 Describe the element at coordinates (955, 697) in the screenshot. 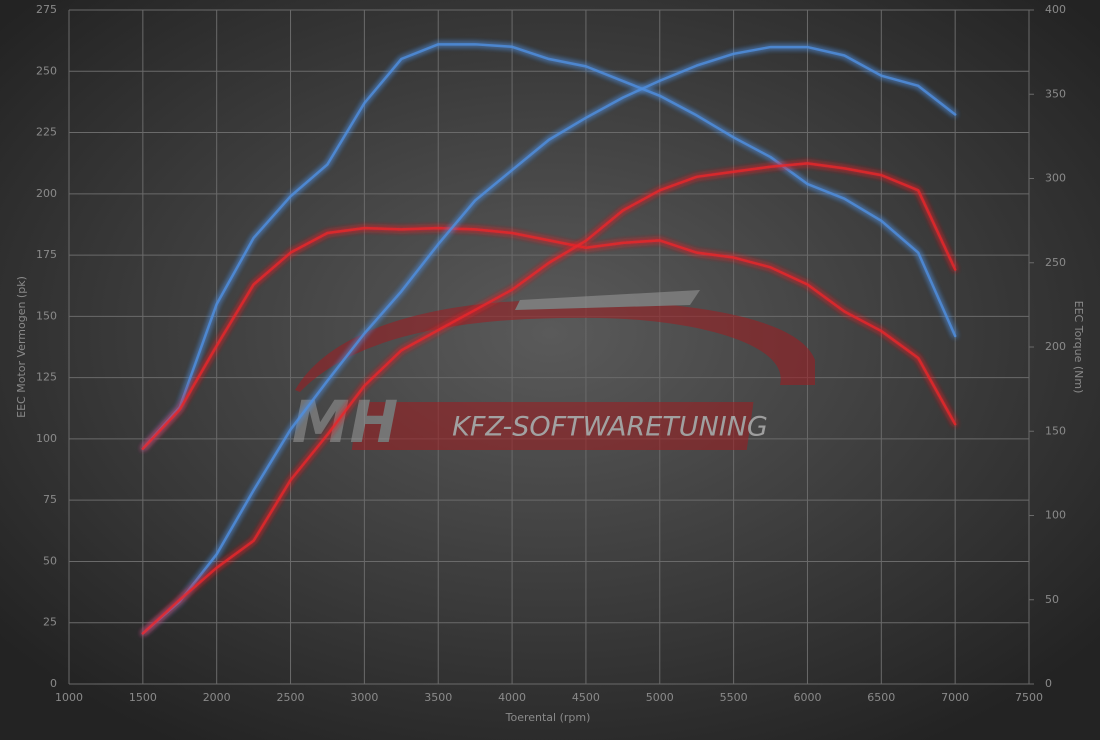

I see `x-tick-label: 7000` at that location.